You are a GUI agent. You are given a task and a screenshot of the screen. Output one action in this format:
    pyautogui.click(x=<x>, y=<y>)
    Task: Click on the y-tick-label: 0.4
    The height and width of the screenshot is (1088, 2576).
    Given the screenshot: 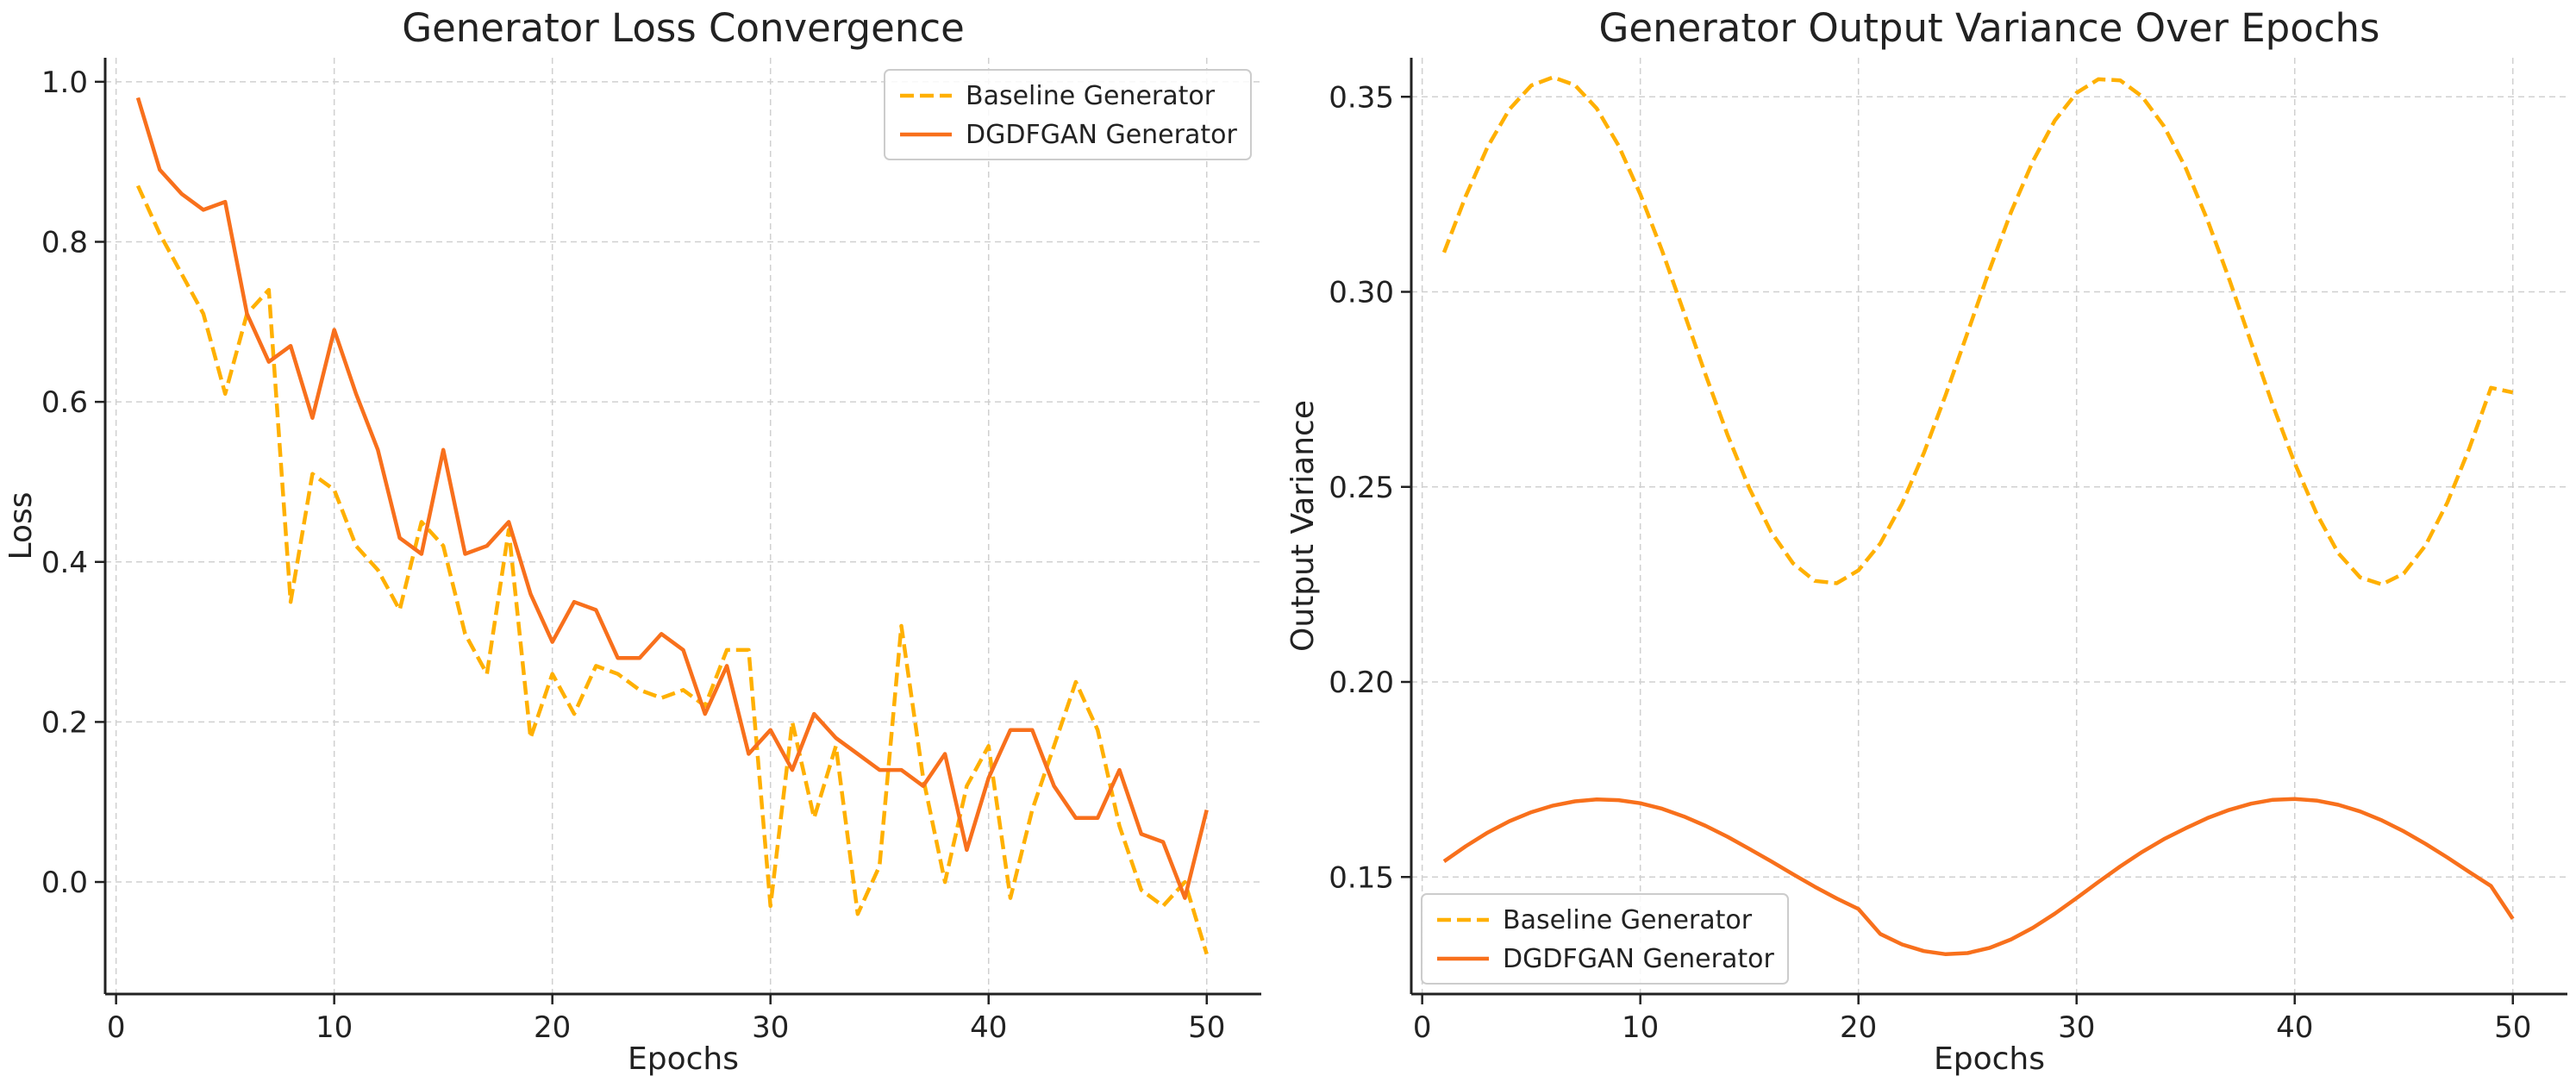 What is the action you would take?
    pyautogui.click(x=64, y=563)
    